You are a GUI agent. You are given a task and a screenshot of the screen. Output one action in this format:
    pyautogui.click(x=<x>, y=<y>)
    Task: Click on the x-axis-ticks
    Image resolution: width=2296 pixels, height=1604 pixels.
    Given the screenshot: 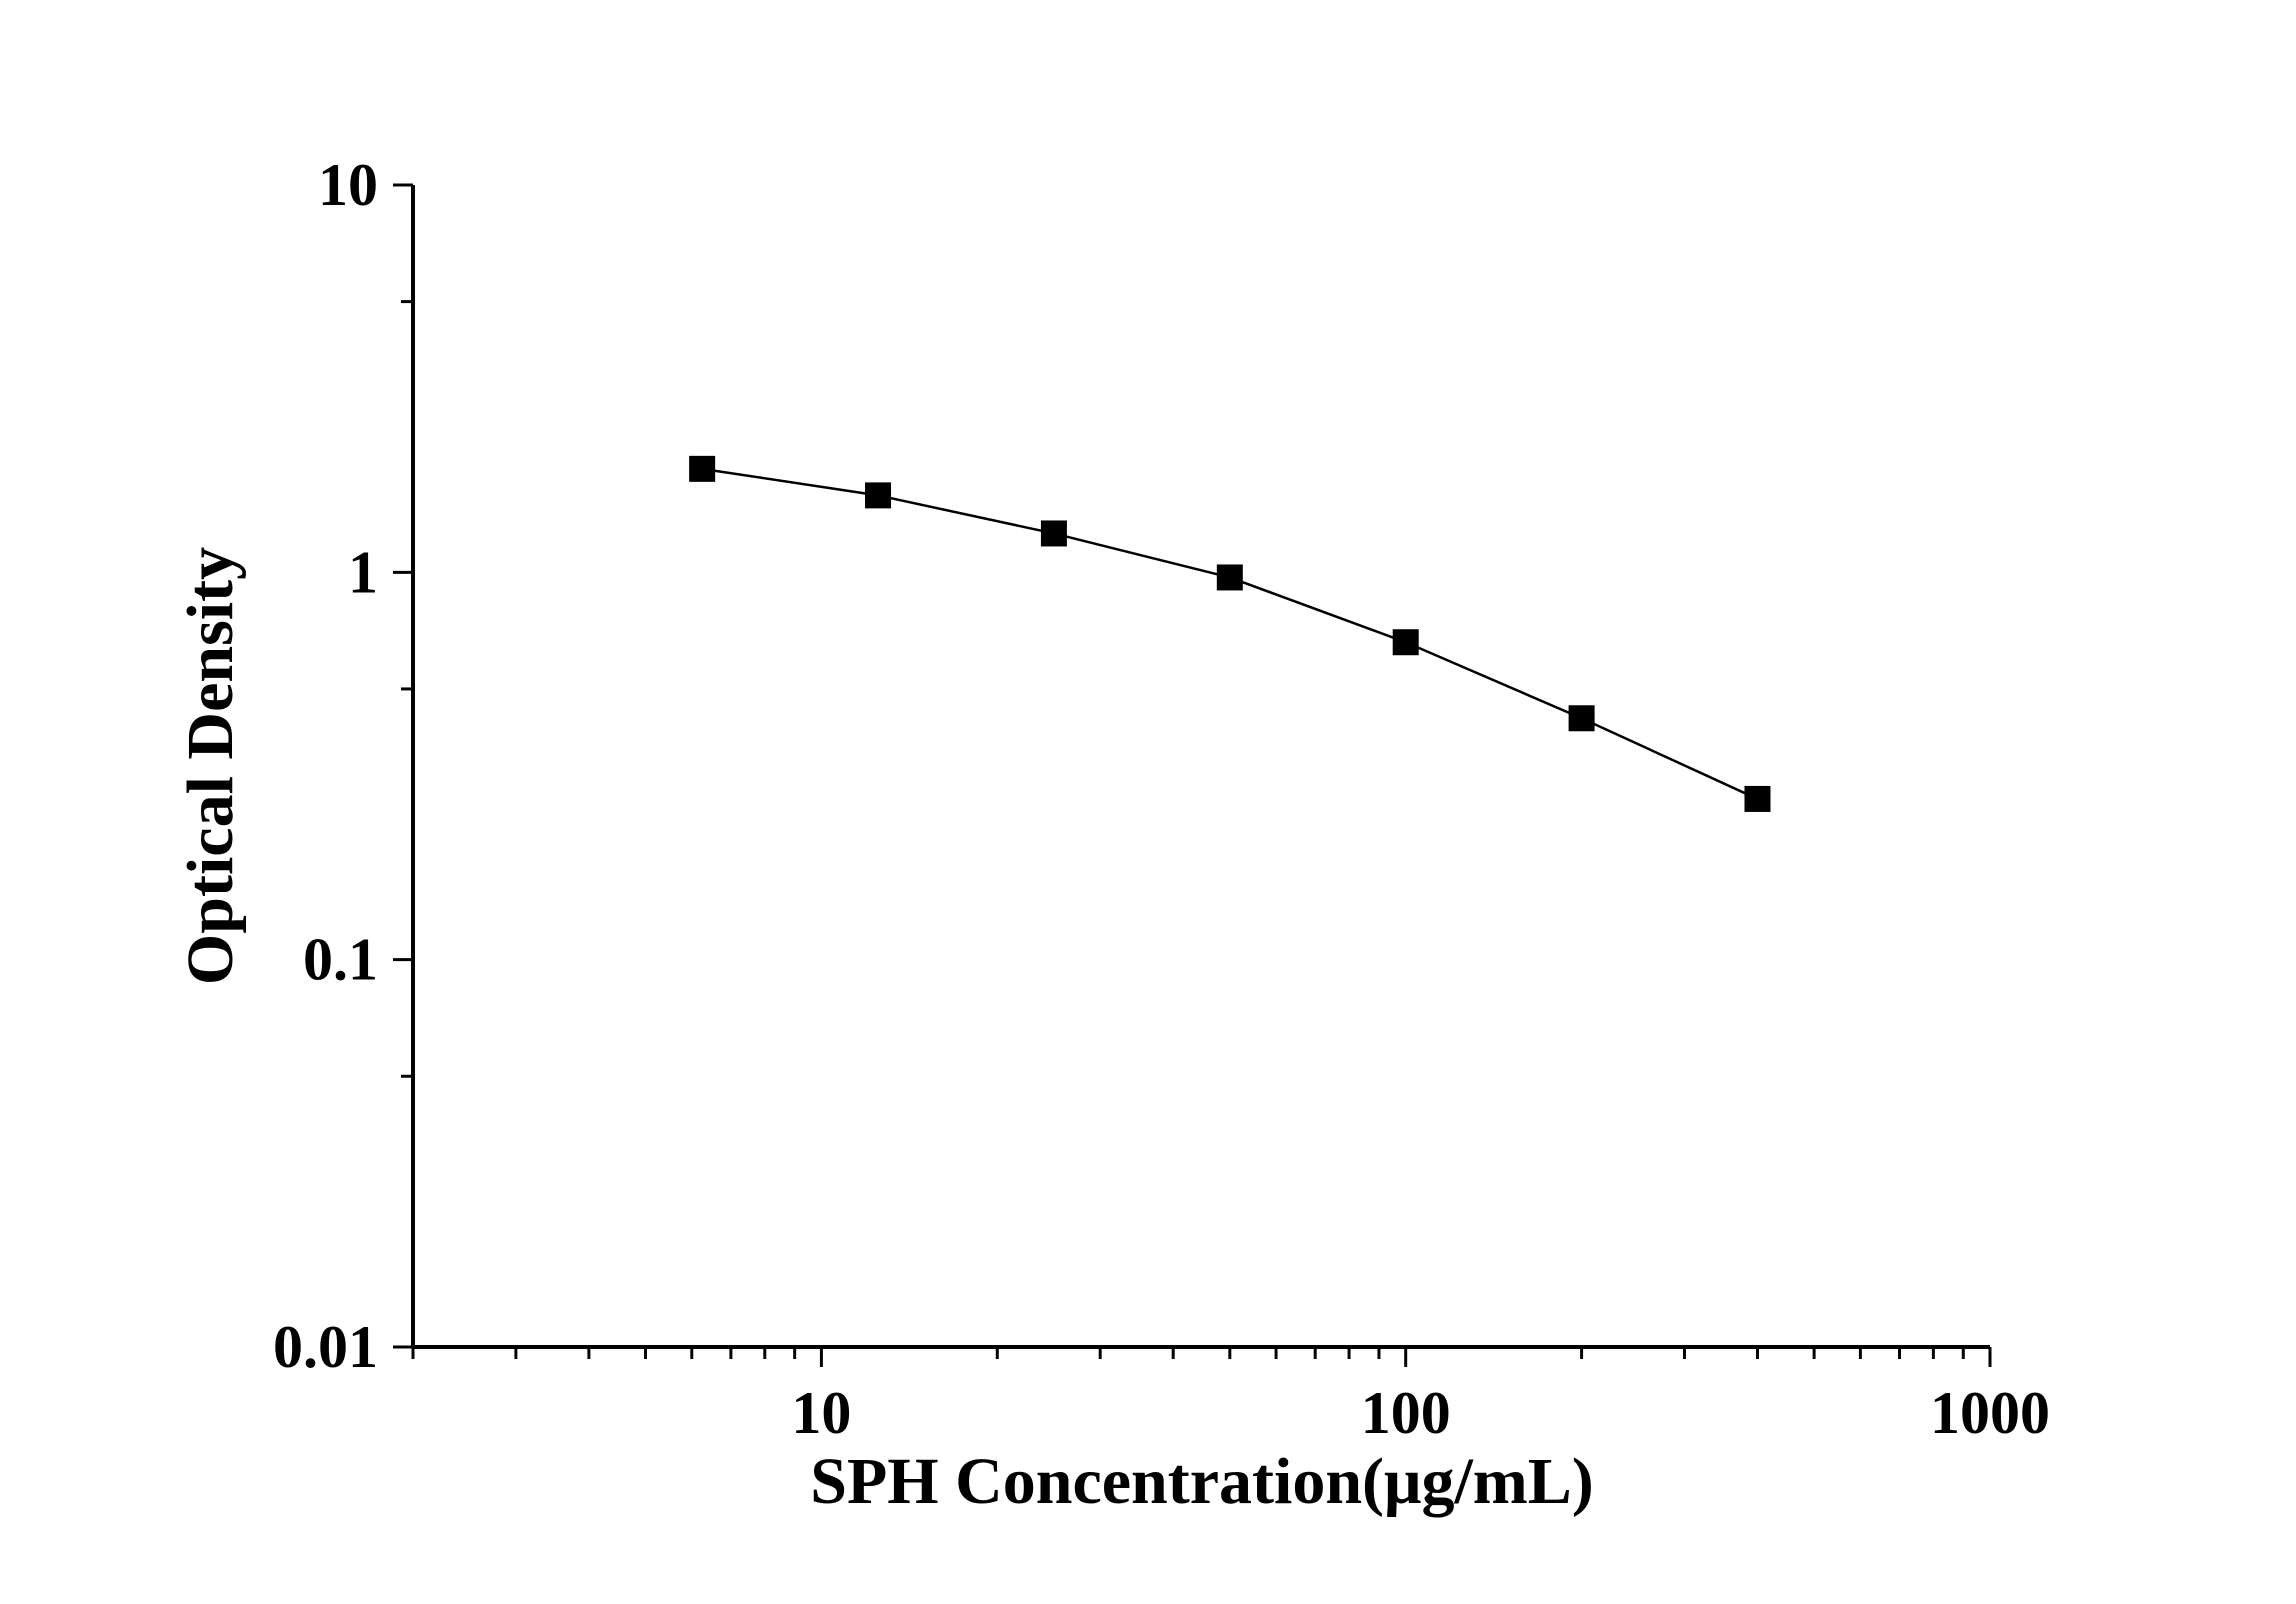 What is the action you would take?
    pyautogui.click(x=1201, y=1357)
    